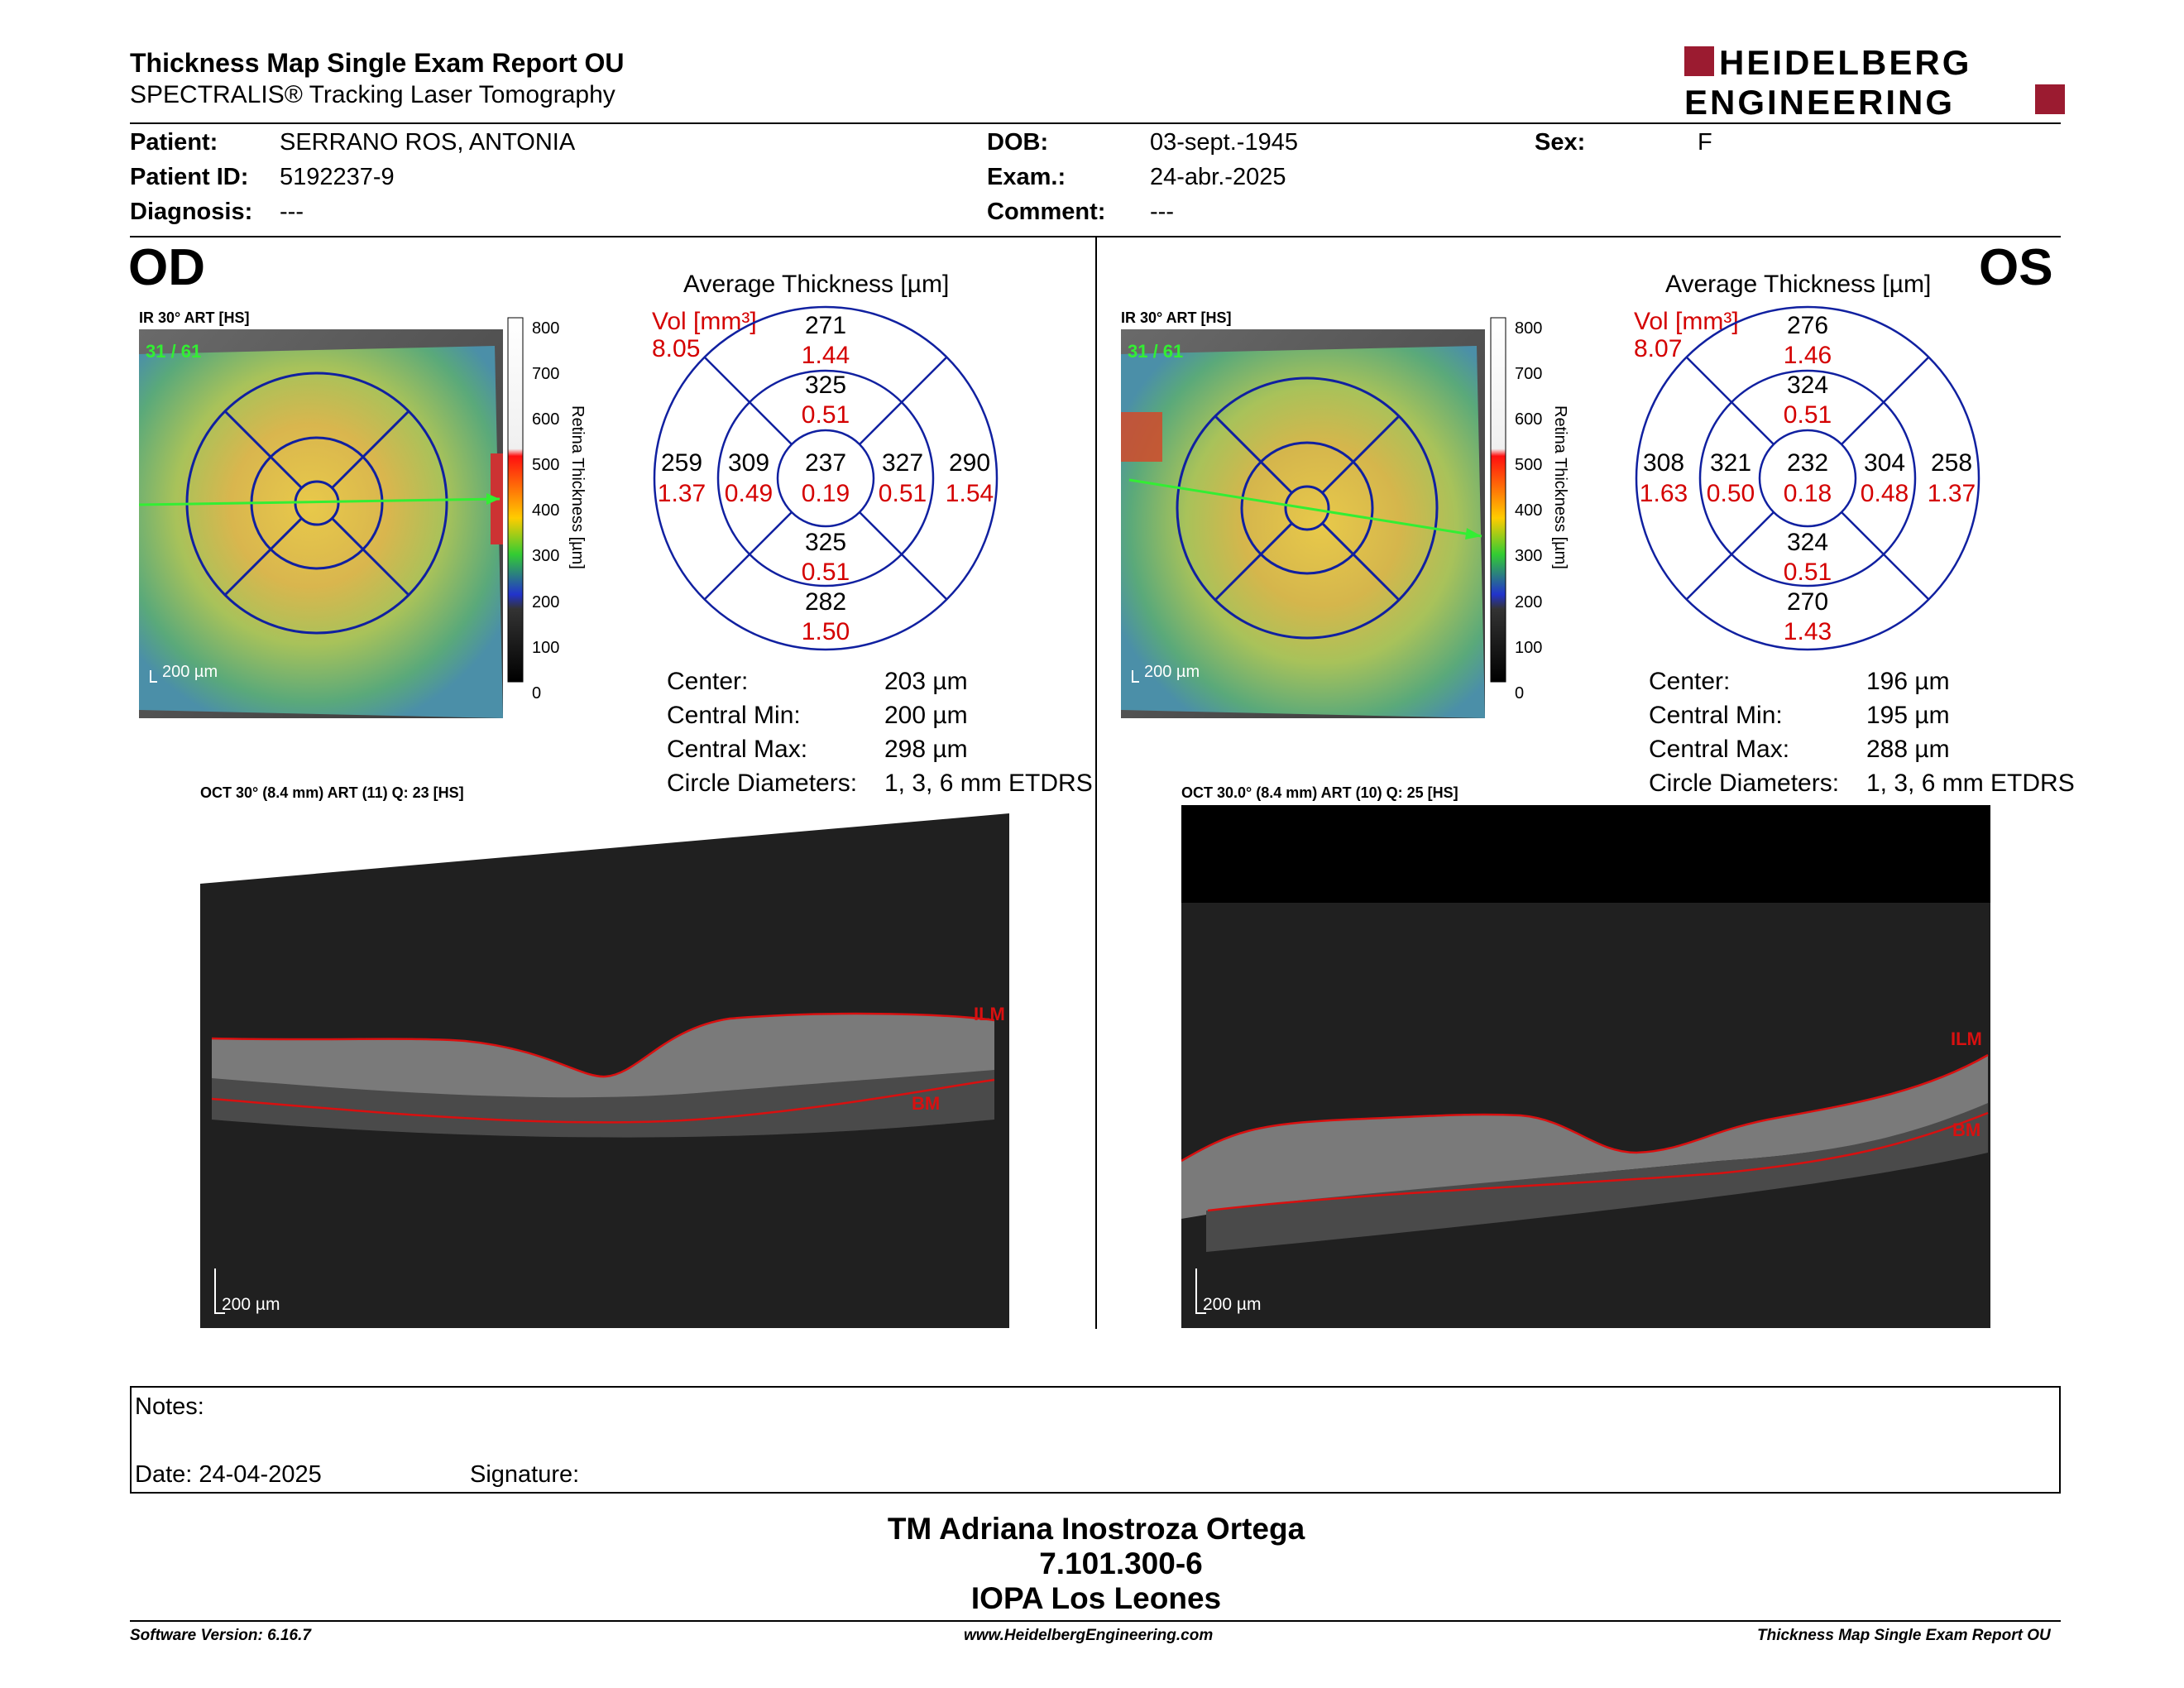 This screenshot has width=2184, height=1688. I want to click on os-oct-scale: 200 µm, so click(1232, 1304).